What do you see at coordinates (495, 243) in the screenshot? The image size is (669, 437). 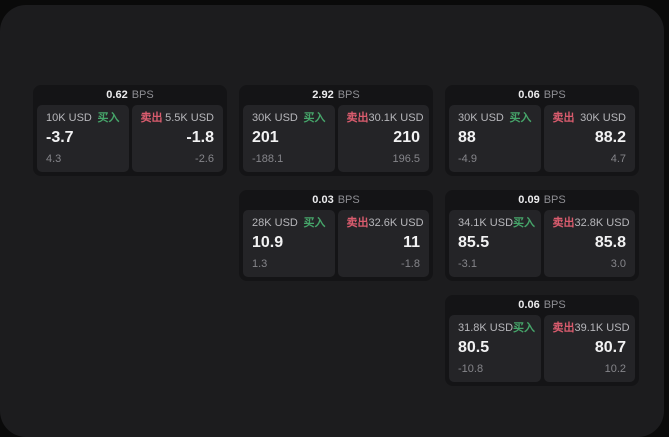 I see `buy-quote-panel: 34.1K USD 买入 85.5 -3.1` at bounding box center [495, 243].